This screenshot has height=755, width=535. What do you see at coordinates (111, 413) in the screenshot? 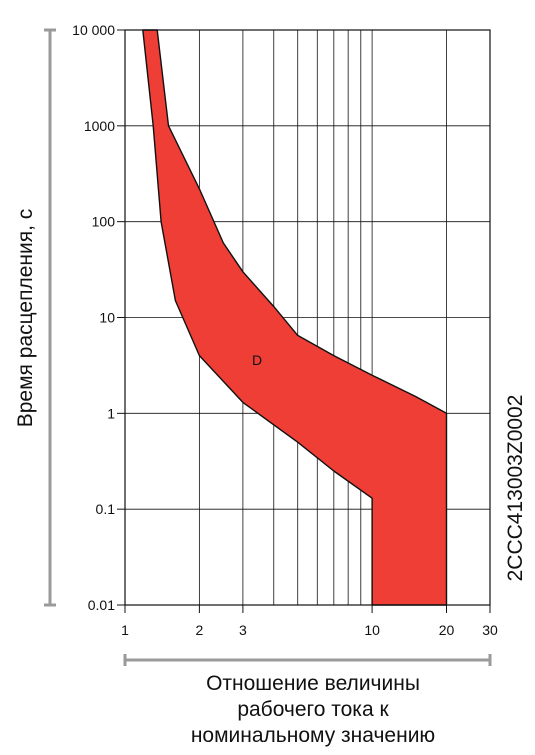
I see `y-tick-label: 1` at bounding box center [111, 413].